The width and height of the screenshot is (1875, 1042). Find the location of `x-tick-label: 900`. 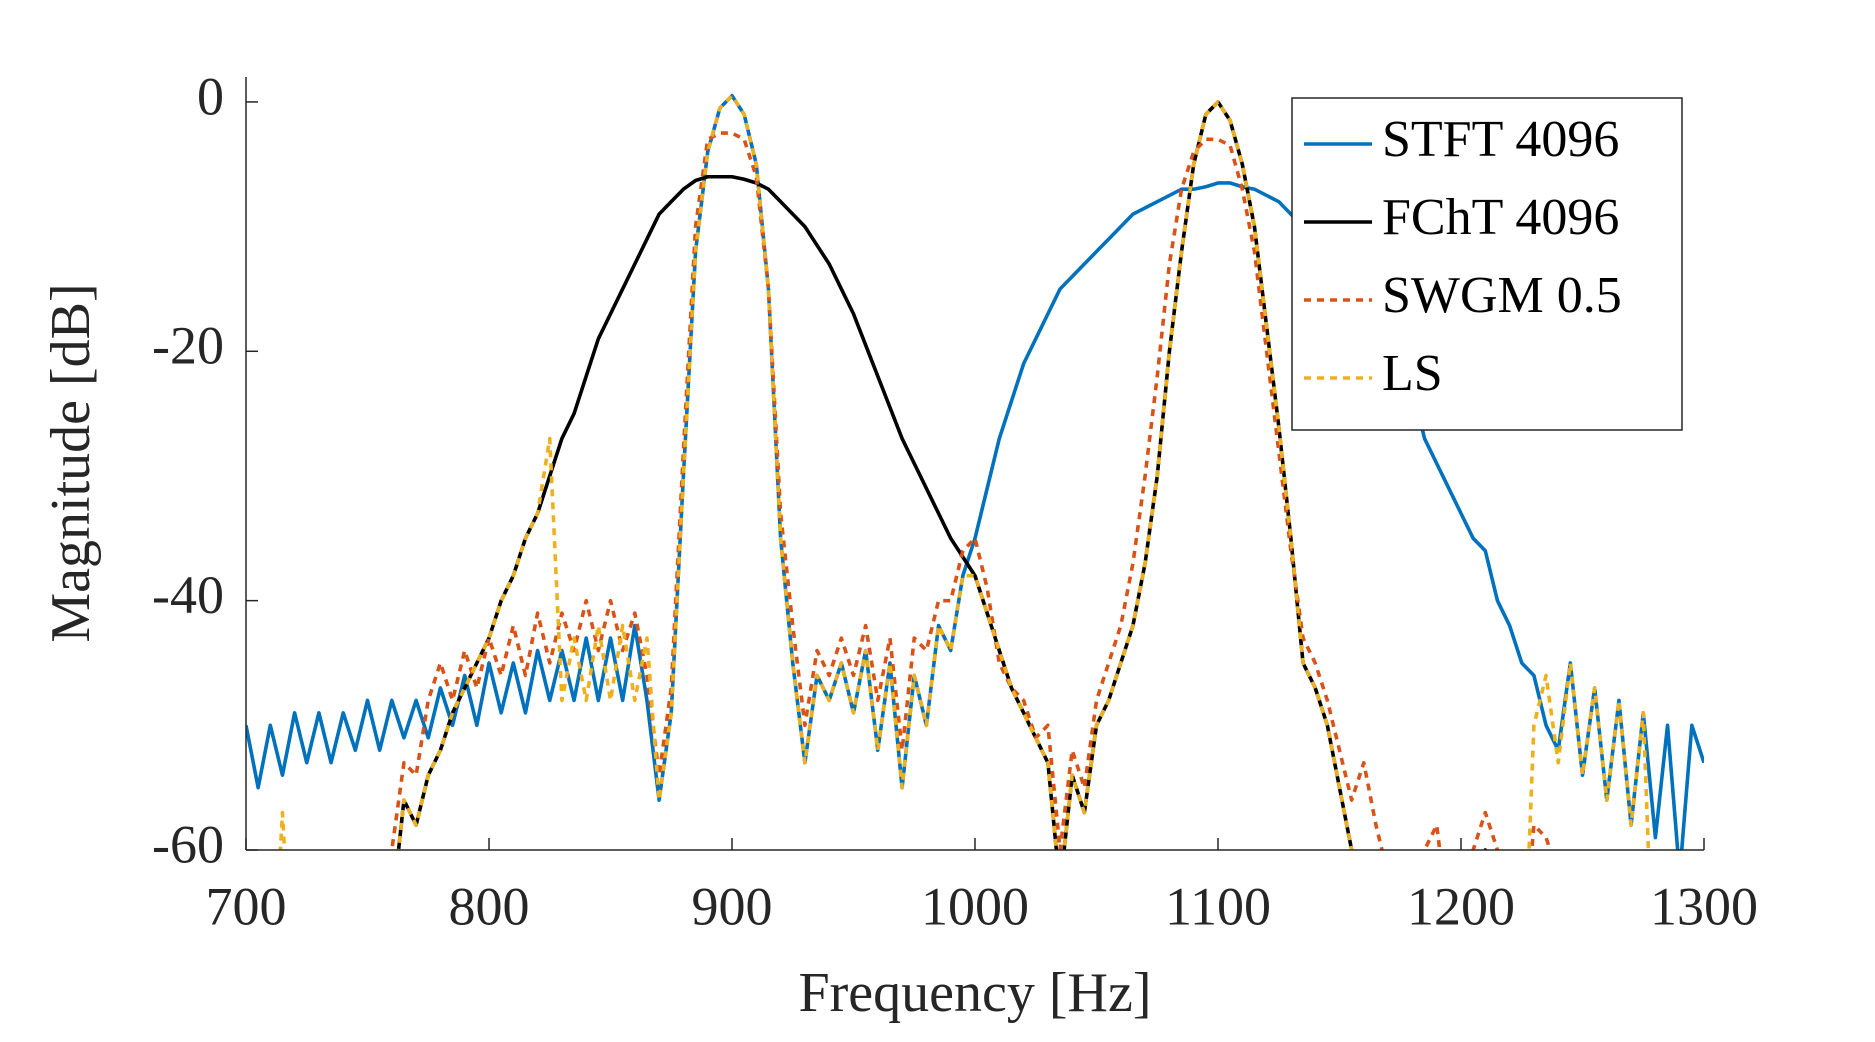

x-tick-label: 900 is located at coordinates (732, 906).